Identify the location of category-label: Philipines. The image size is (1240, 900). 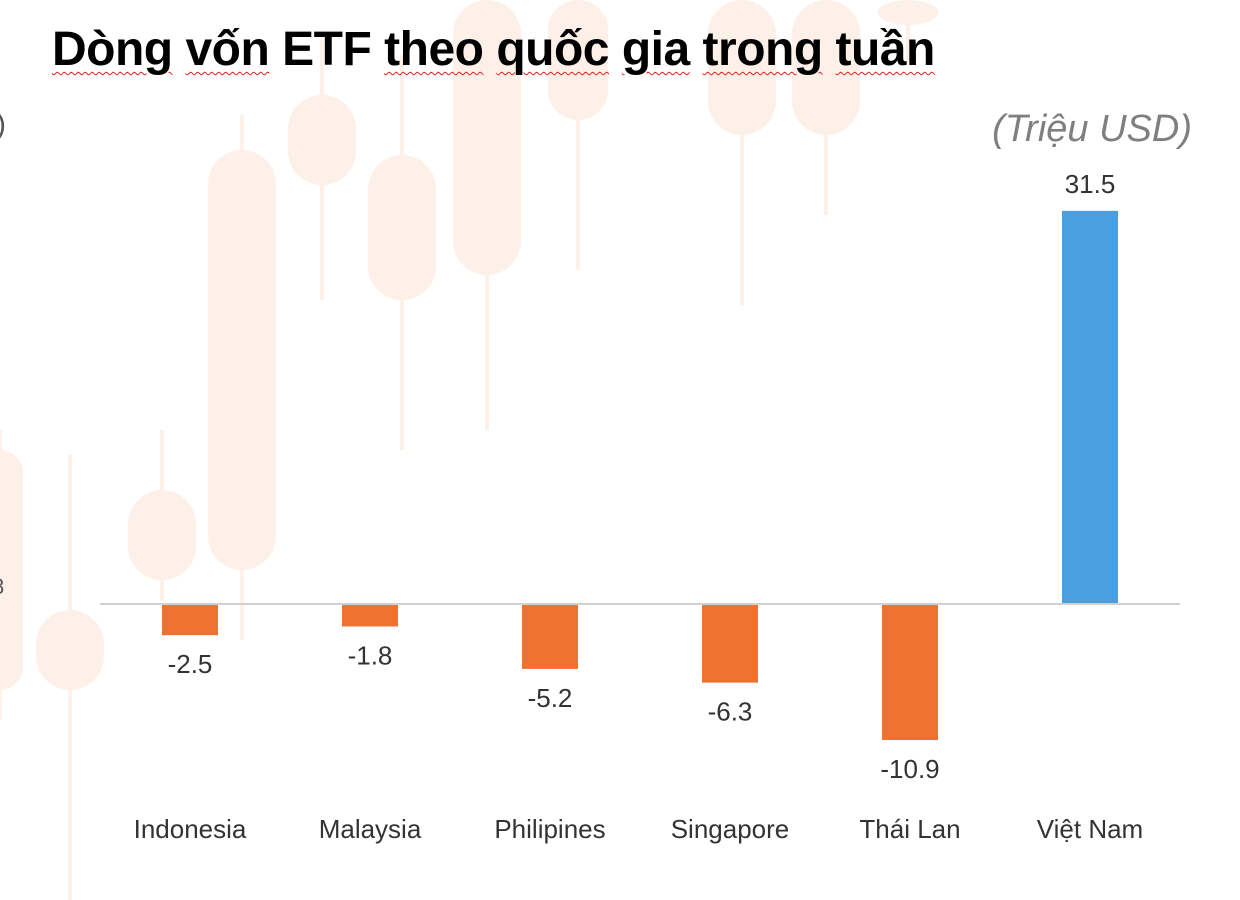
(549, 829).